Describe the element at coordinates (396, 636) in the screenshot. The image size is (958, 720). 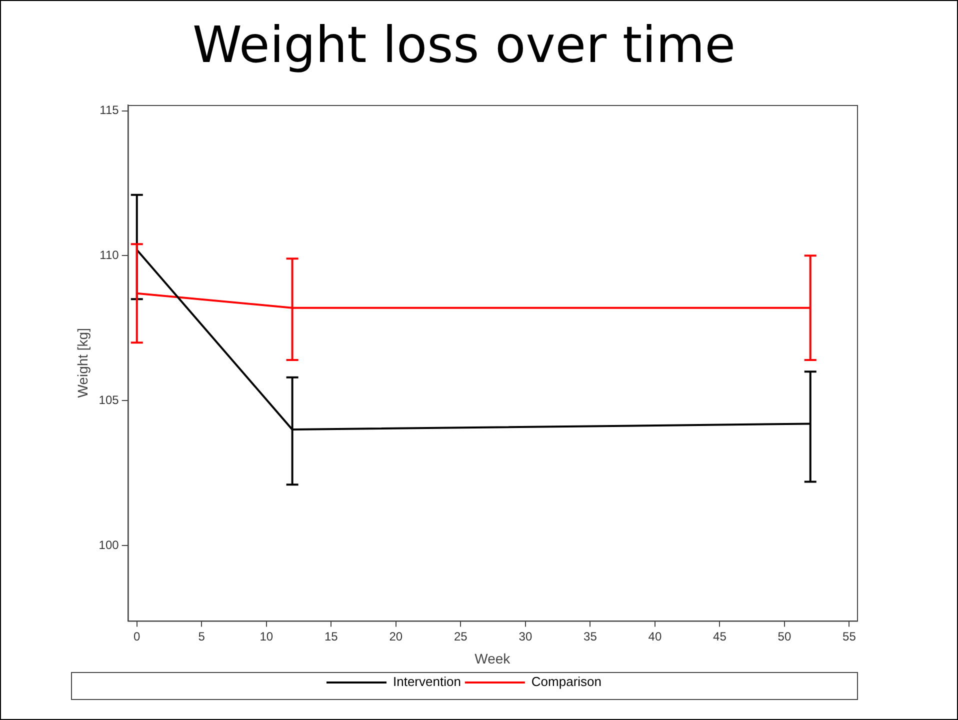
I see `x-tick-label: 20` at that location.